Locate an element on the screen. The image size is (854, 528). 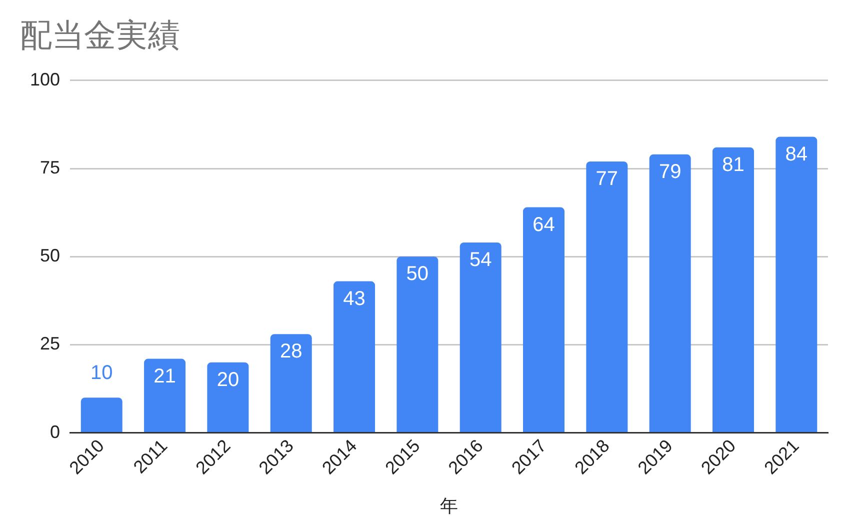
y-tick-label: 100 is located at coordinates (45, 79).